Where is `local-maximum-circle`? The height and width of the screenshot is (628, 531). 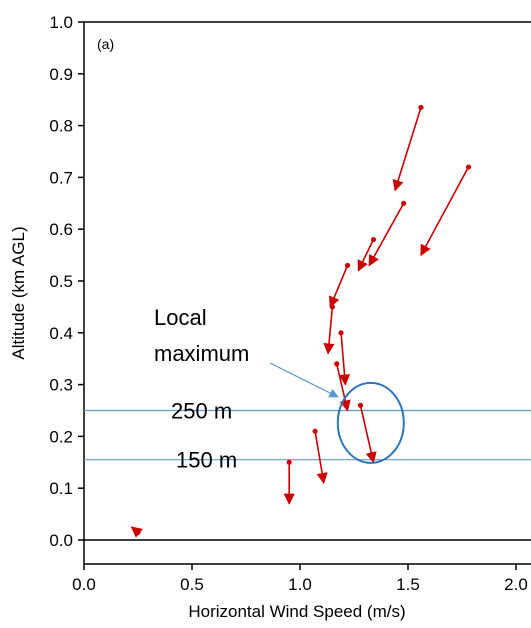 local-maximum-circle is located at coordinates (370, 422).